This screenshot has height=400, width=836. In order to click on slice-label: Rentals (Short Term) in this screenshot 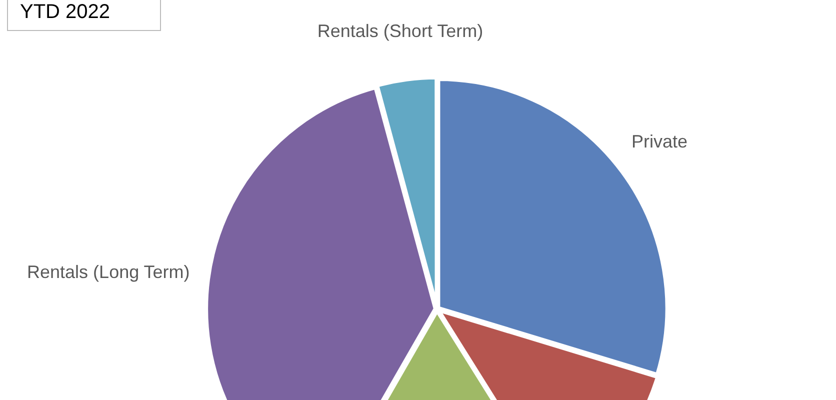, I will do `click(400, 31)`.